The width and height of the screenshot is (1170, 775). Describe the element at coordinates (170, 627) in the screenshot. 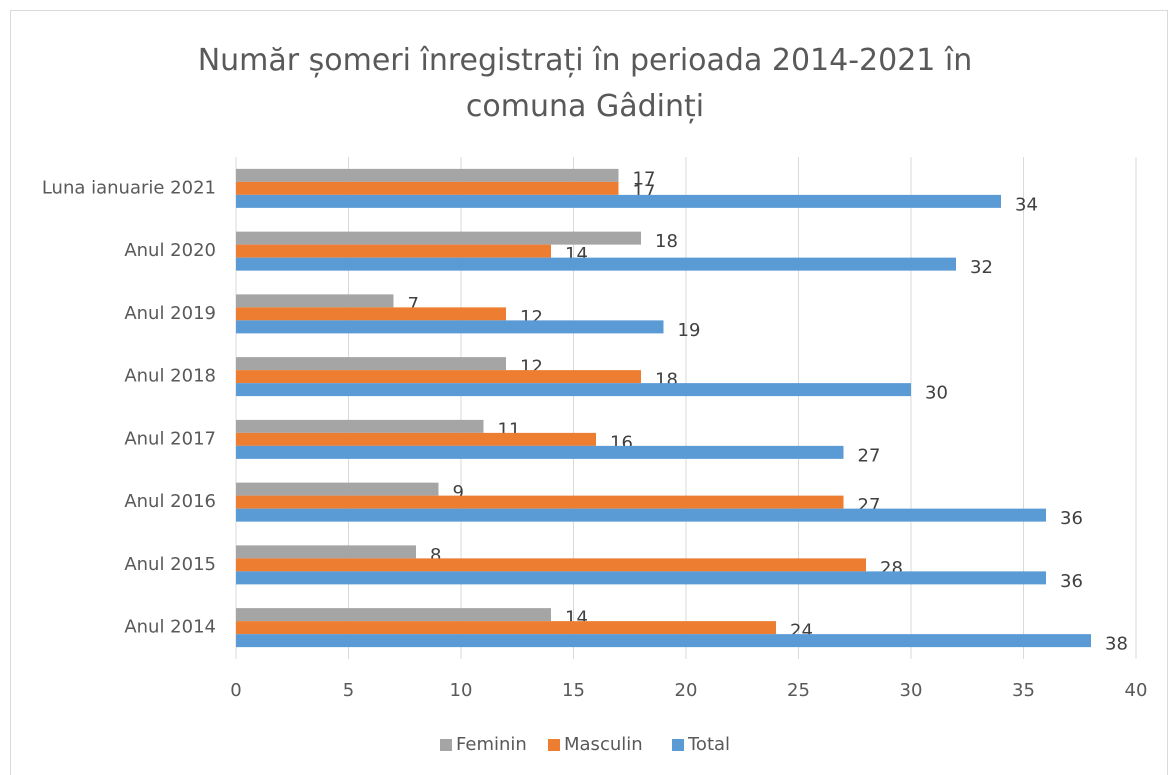

I see `y-tick-label: Anul 2014` at that location.